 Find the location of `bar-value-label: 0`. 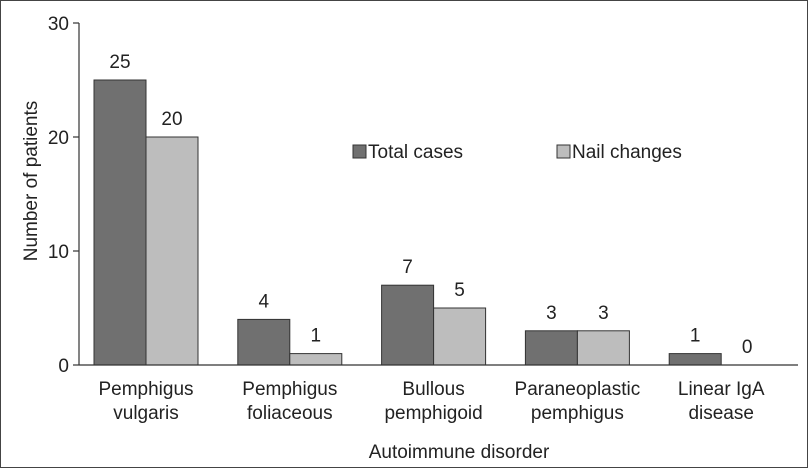

bar-value-label: 0 is located at coordinates (747, 347).